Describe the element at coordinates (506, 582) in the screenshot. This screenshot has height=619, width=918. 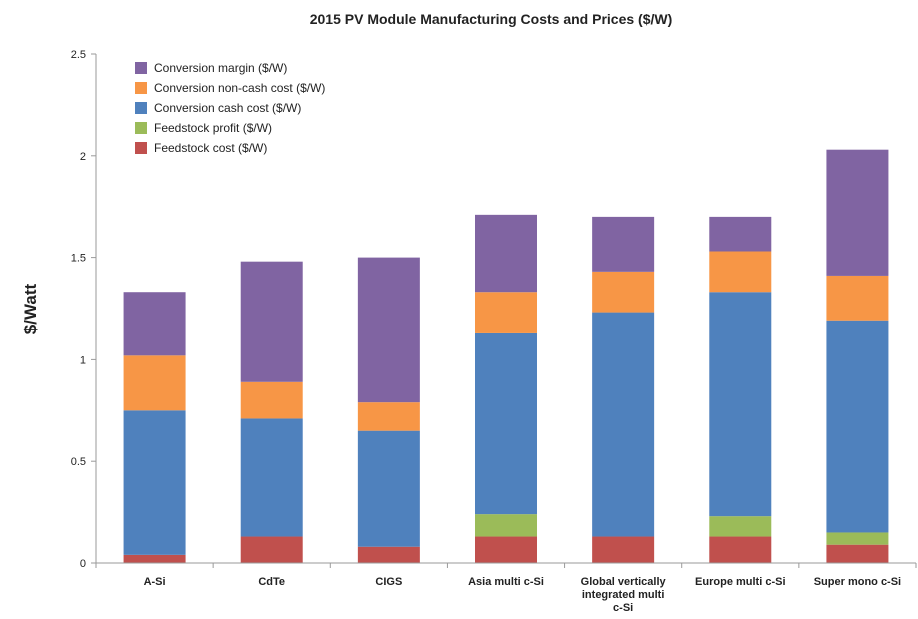
I see `x-tick-label: Asia multi c-Si` at that location.